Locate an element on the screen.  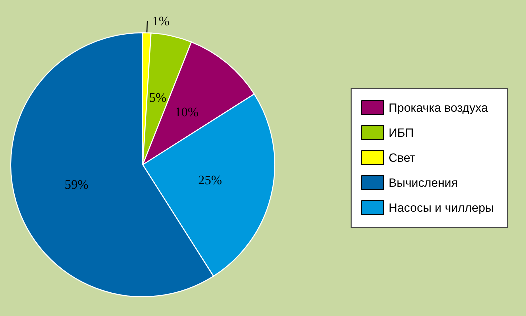
data-label: 25% is located at coordinates (210, 180).